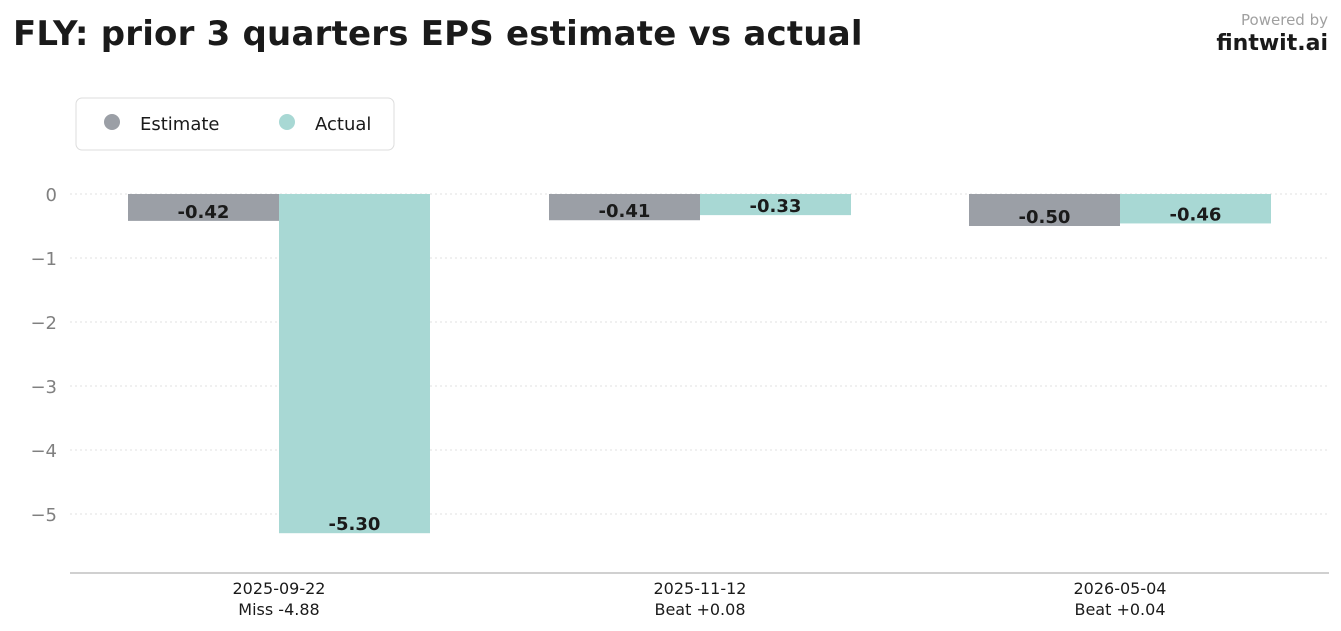 The width and height of the screenshot is (1341, 631). Describe the element at coordinates (1120, 588) in the screenshot. I see `x-tick-label: 2026-05-04` at that location.